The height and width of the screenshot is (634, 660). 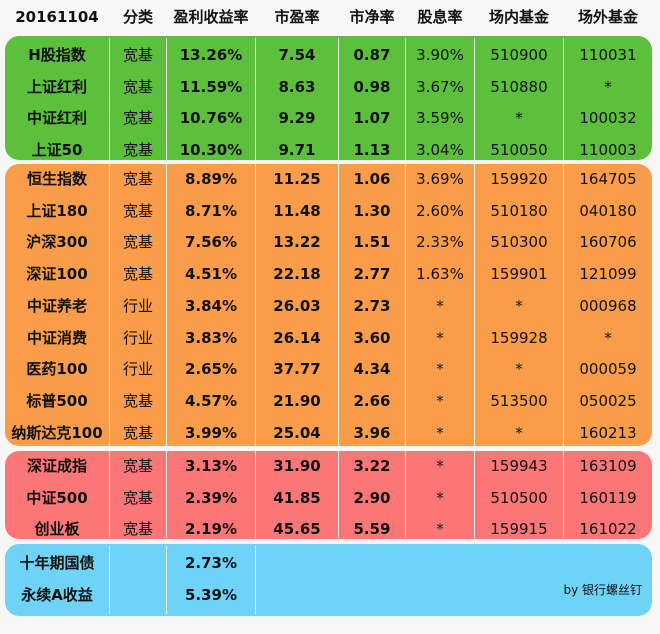 I want to click on header-dividend-yield: 股息率, so click(x=440, y=17).